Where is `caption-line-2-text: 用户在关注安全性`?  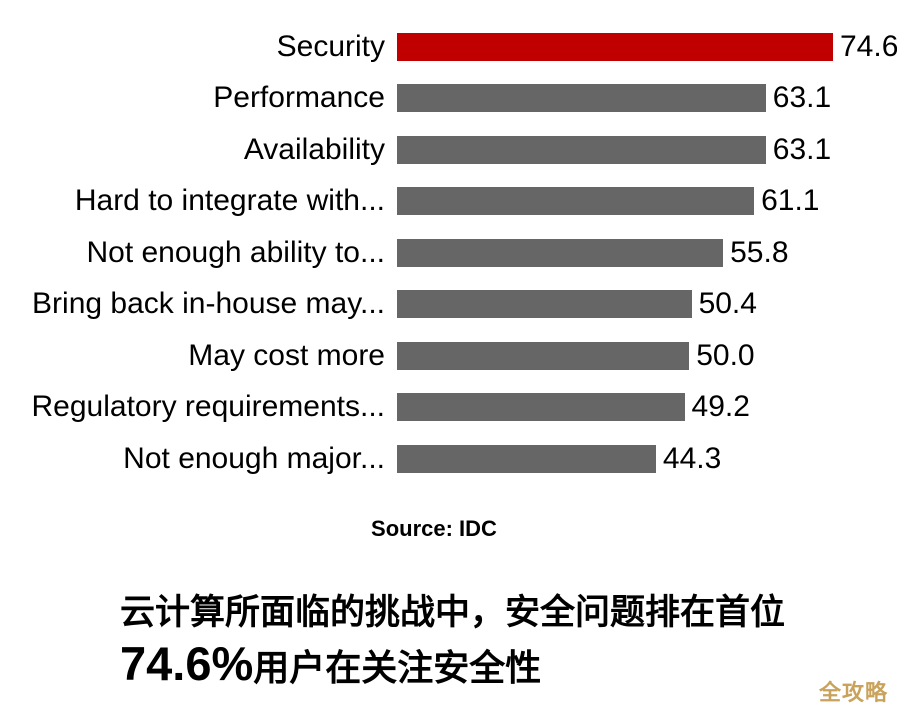 caption-line-2-text: 用户在关注安全性 is located at coordinates (397, 667).